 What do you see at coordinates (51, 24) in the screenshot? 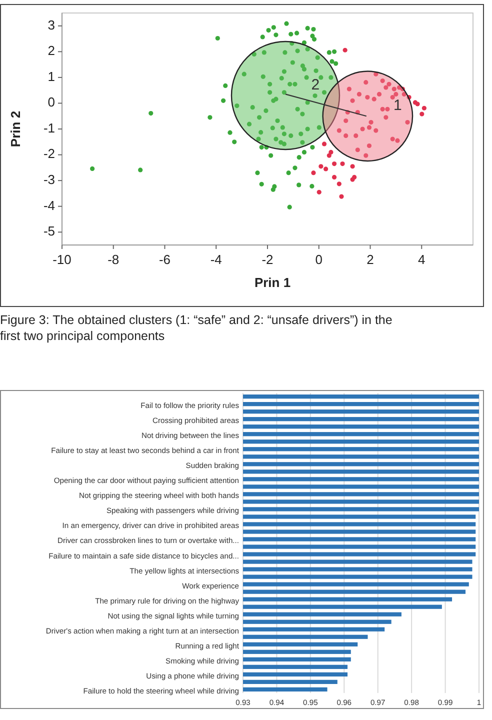
I see `y-tick-label: 3` at bounding box center [51, 24].